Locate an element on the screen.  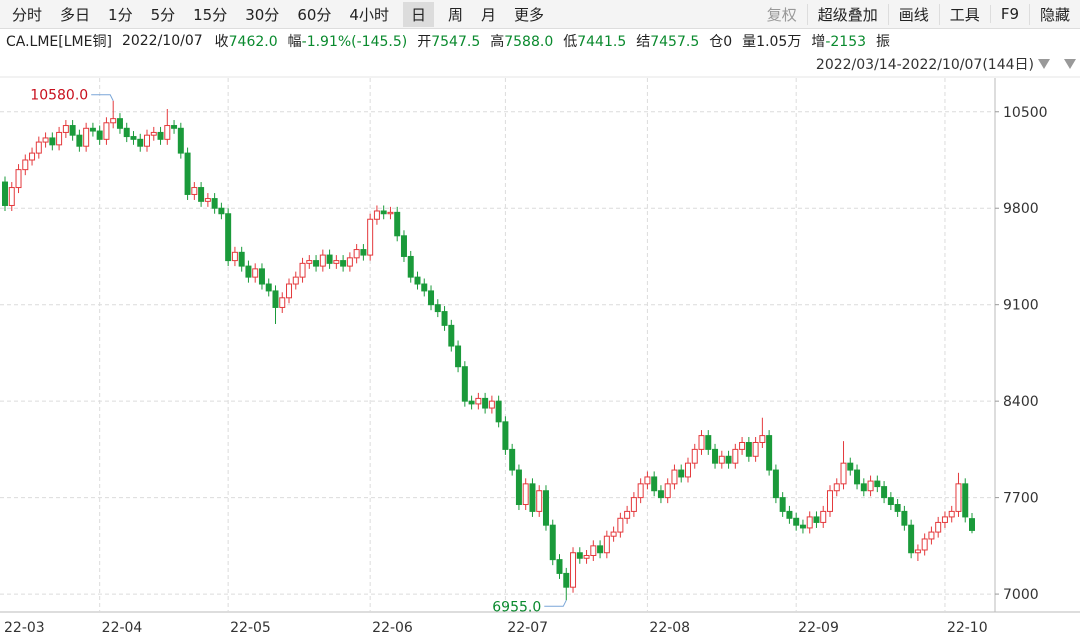
tool-button: F9 is located at coordinates (1009, 14).